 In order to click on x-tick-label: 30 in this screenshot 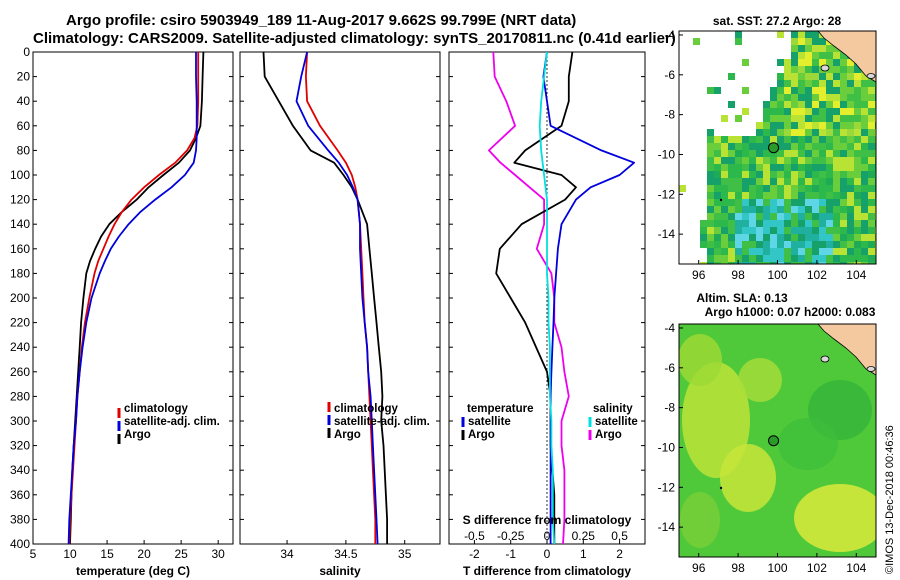, I will do `click(219, 554)`.